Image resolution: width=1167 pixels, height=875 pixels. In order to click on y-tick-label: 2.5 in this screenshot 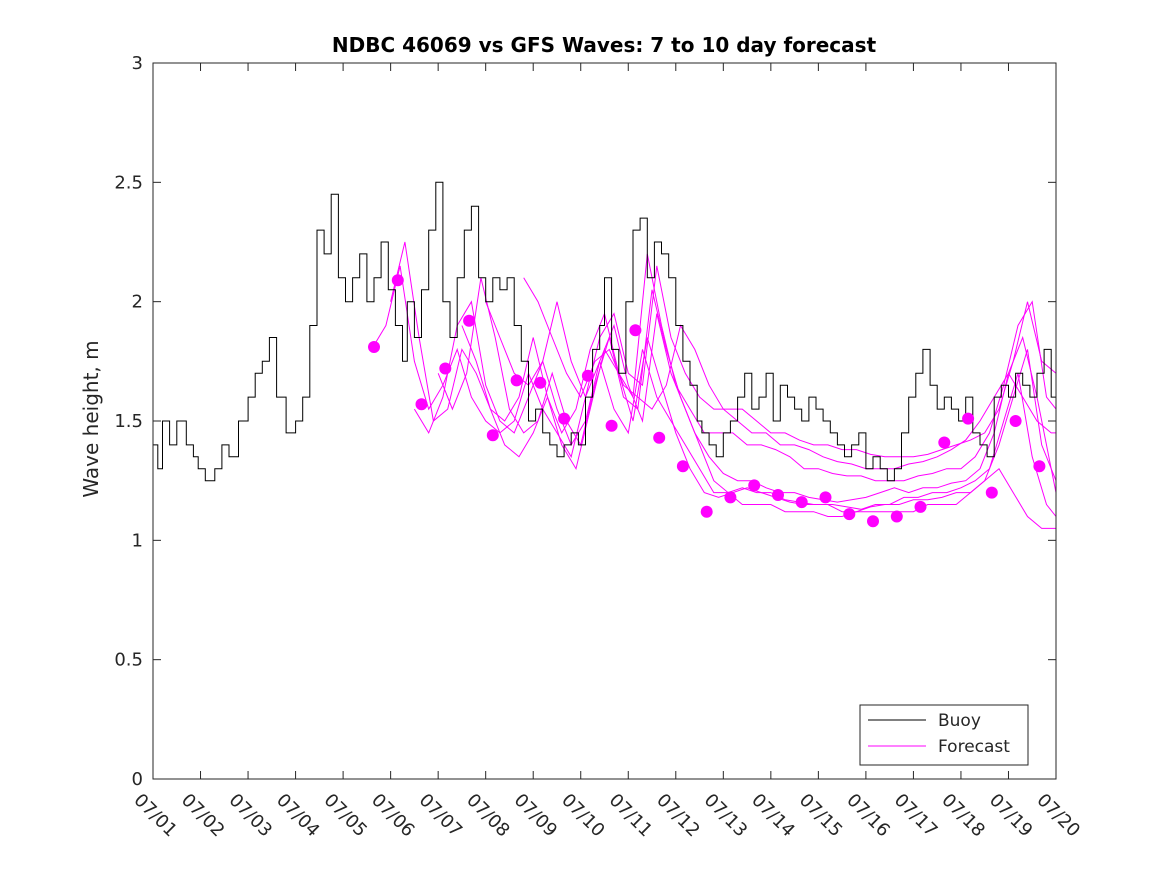, I will do `click(128, 182)`.